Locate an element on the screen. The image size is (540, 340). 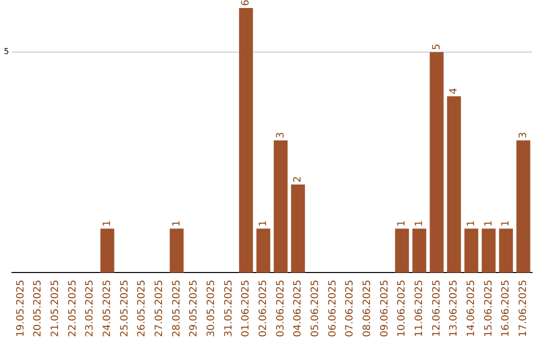
x-tick-label: 14.06.2025 is located at coordinates (471, 309).